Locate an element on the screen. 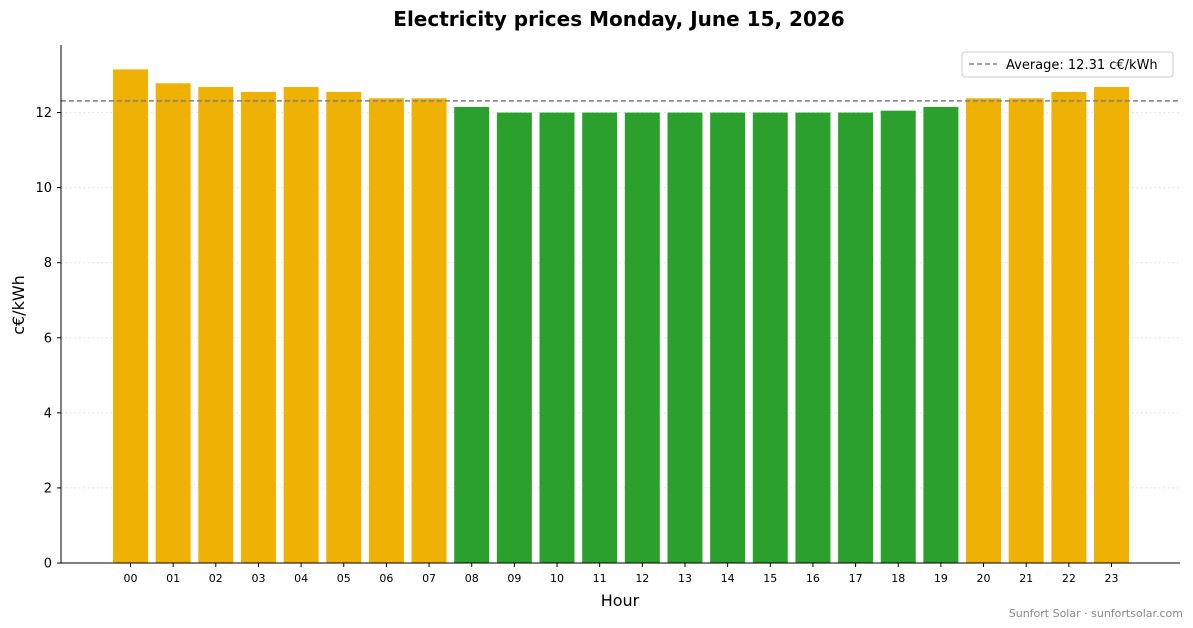 Image resolution: width=1193 pixels, height=628 pixels. y-tick-label: 8 is located at coordinates (48, 263).